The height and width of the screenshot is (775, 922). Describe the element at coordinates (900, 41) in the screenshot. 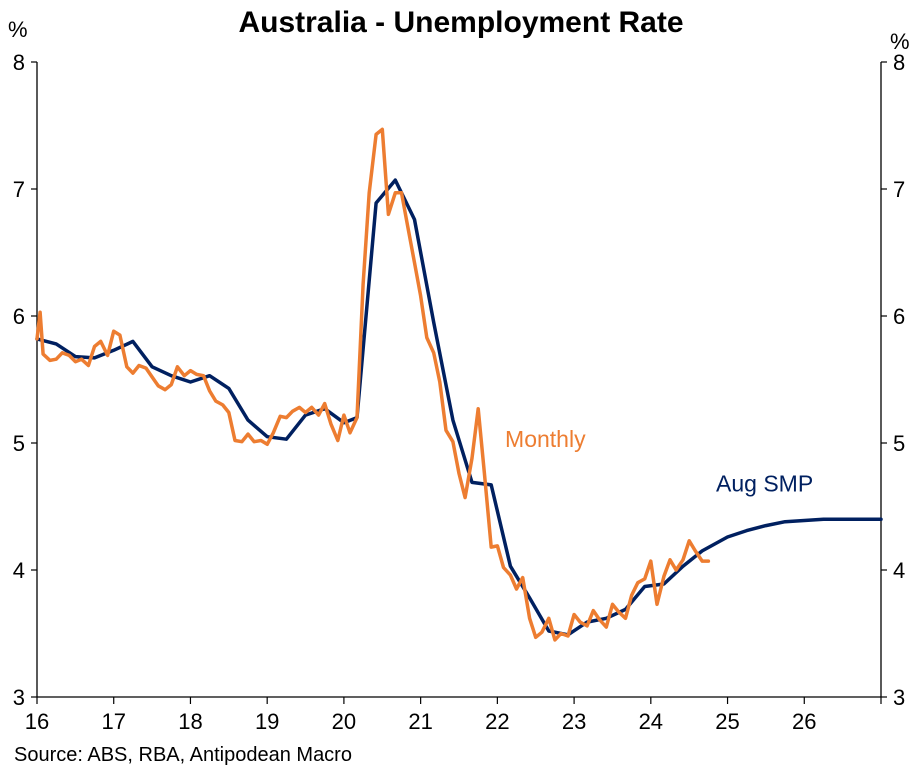

I see `right-axis-unit: %` at that location.